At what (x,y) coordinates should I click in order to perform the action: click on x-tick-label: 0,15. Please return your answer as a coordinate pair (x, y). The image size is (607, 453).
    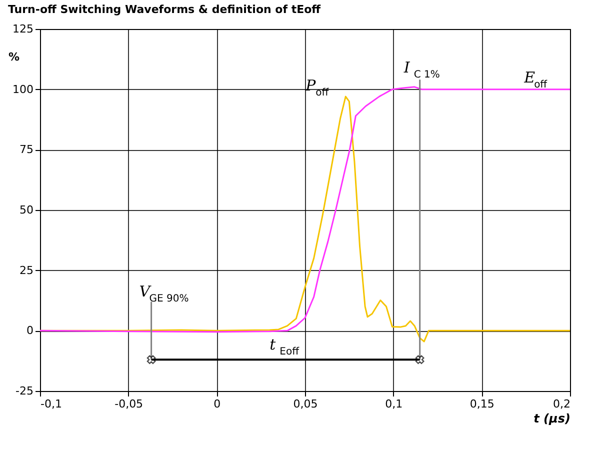
    Looking at the image, I should click on (482, 404).